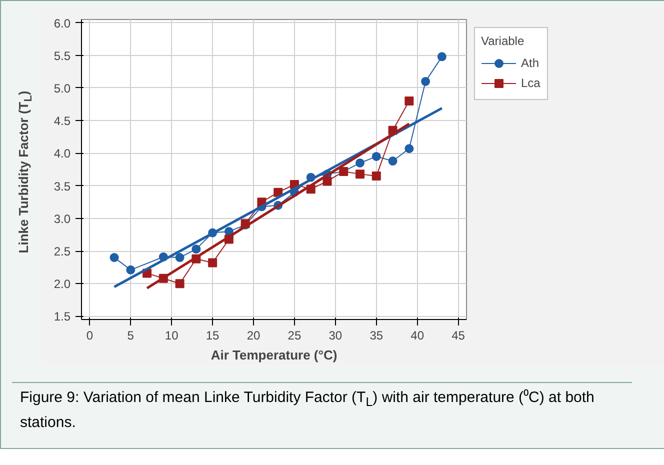 The height and width of the screenshot is (465, 664). I want to click on y-tick-label: 3.0, so click(62, 219).